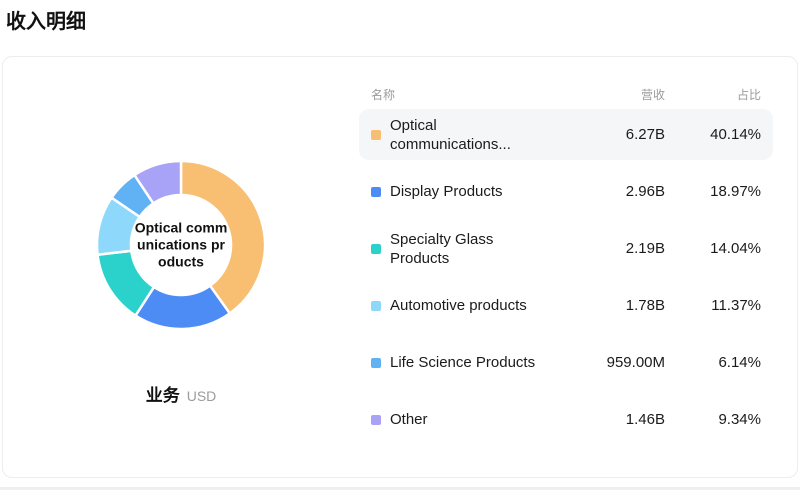  Describe the element at coordinates (735, 248) in the screenshot. I see `row-percent: 14.04%` at that location.